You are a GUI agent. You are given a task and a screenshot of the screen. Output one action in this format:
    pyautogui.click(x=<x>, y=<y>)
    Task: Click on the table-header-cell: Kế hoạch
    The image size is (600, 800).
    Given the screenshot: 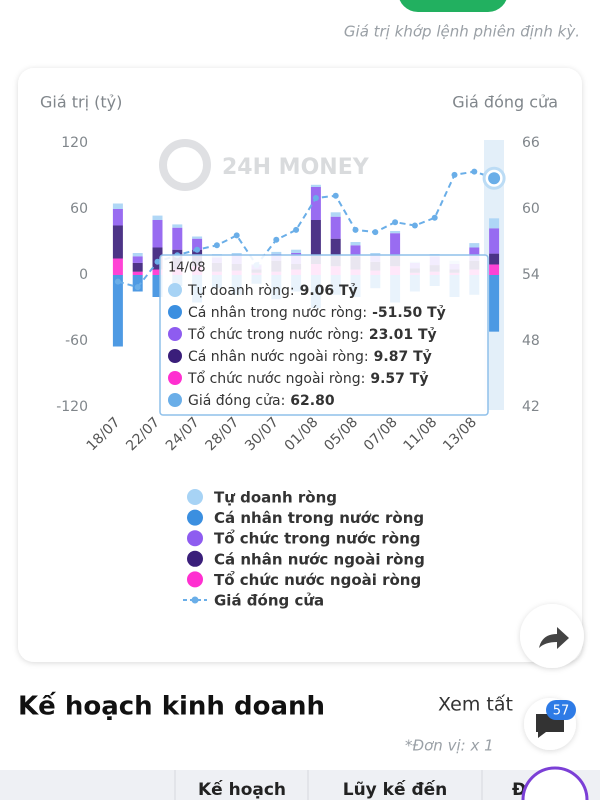 What is the action you would take?
    pyautogui.click(x=242, y=789)
    